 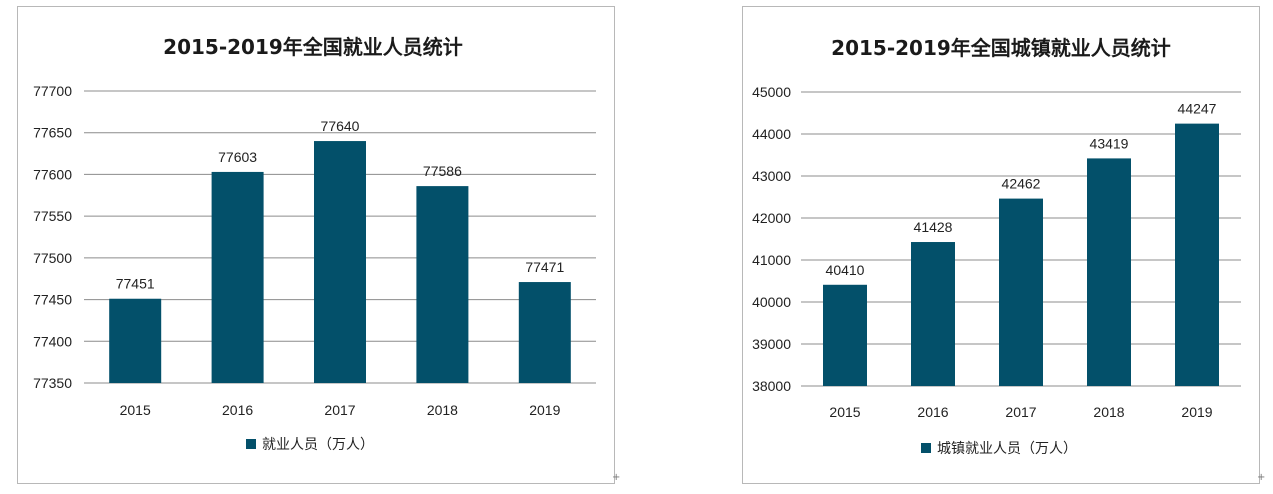 I want to click on y-tick-label: 77600, so click(x=52, y=174).